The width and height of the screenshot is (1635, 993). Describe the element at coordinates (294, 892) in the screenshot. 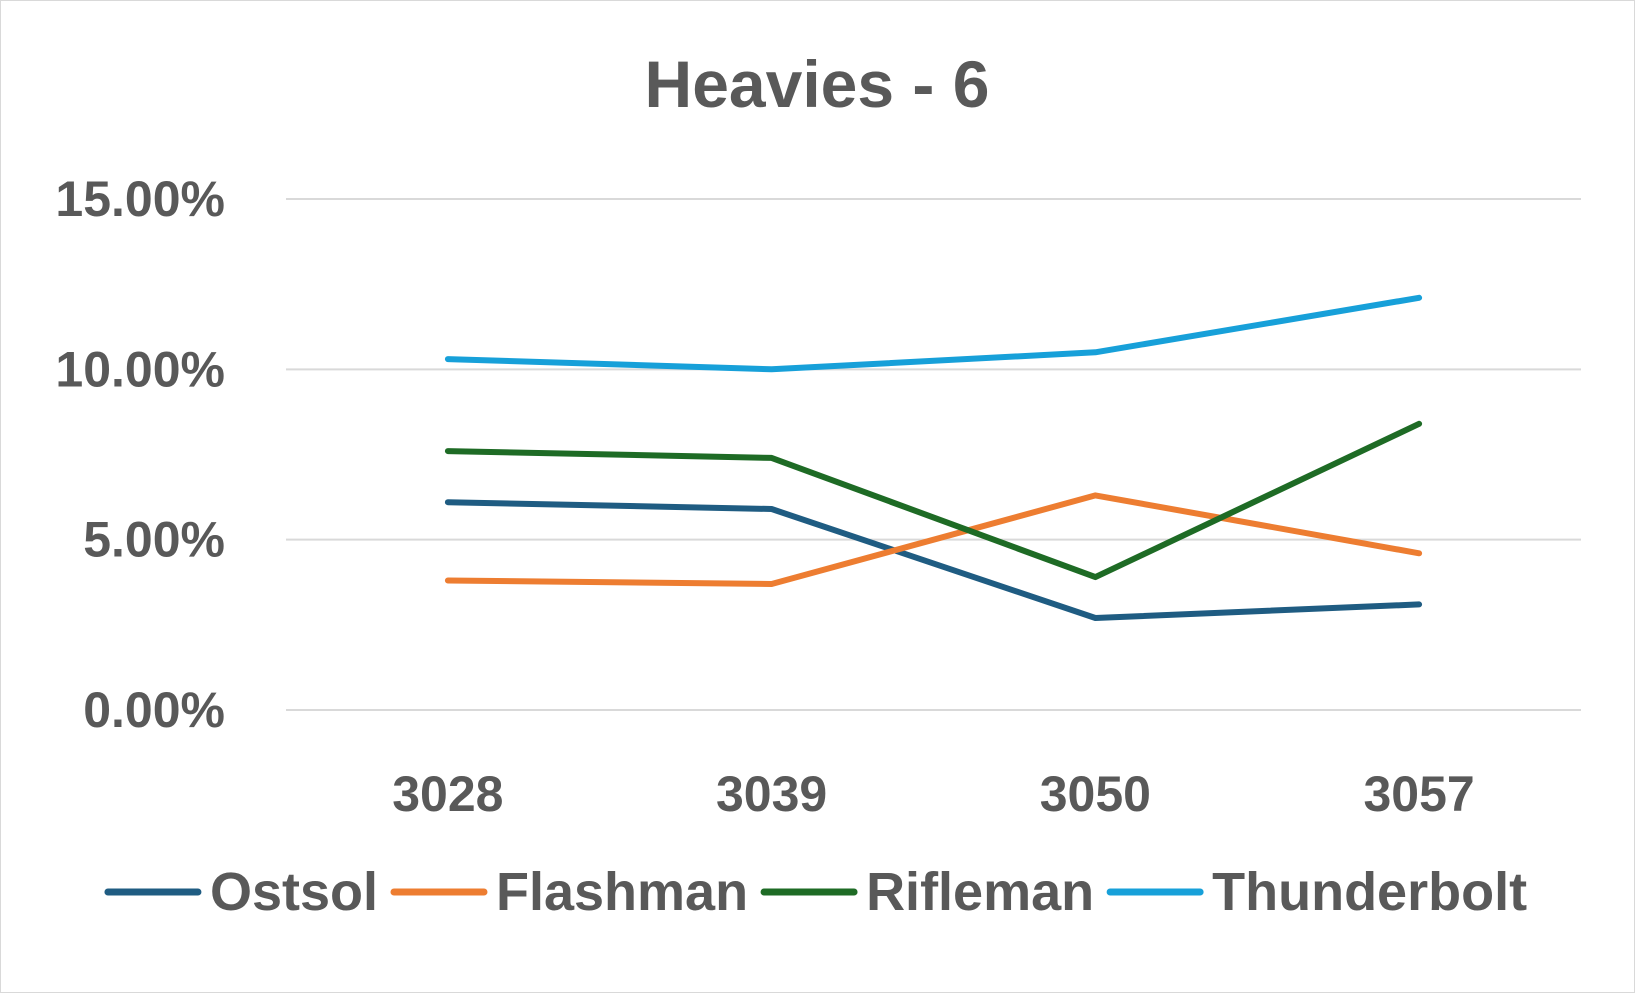

I see `legend-label-ostsol: Ostsol` at that location.